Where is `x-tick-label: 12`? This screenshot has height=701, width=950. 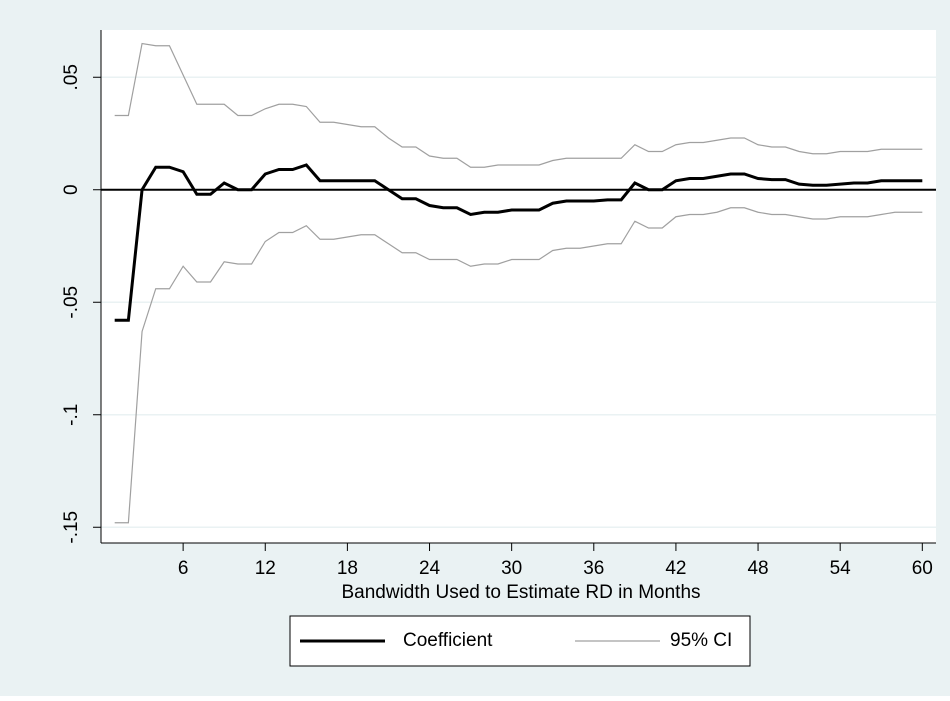 x-tick-label: 12 is located at coordinates (265, 568).